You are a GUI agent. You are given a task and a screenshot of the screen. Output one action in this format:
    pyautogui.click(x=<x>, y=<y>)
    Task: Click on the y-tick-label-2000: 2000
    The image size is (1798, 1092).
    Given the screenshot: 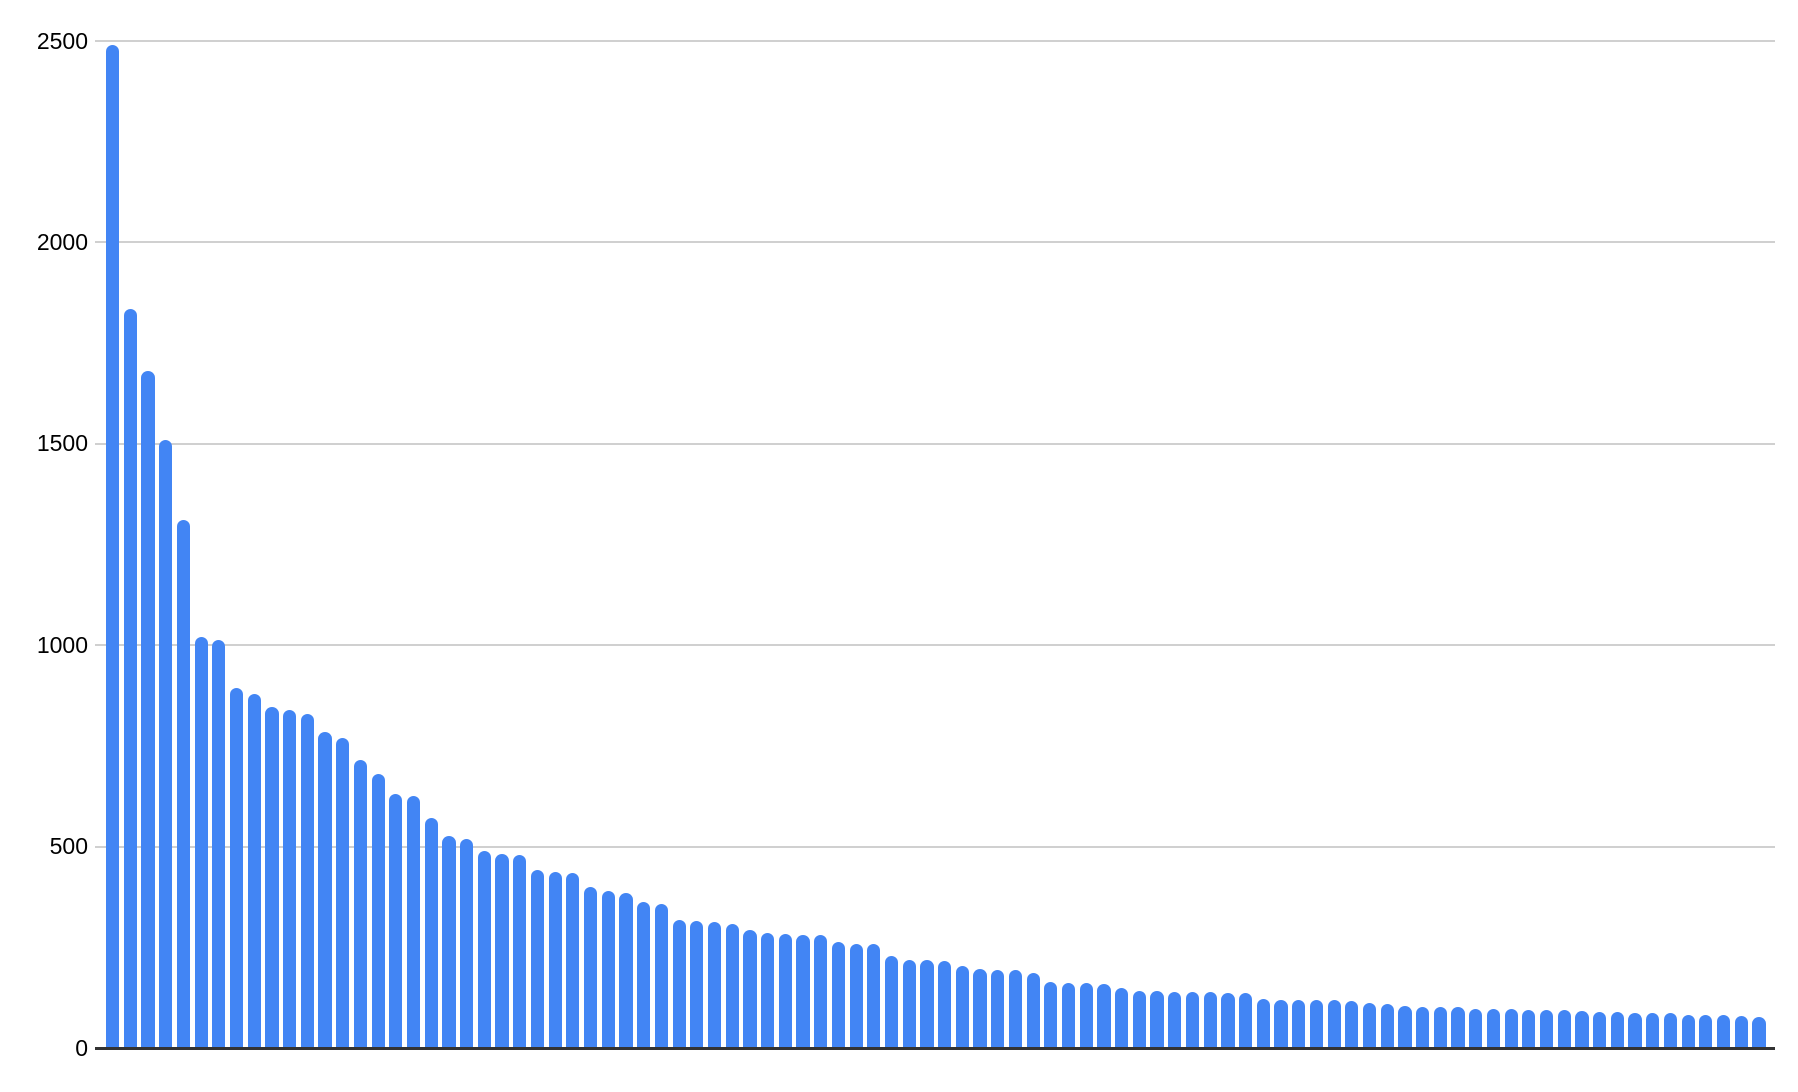 What is the action you would take?
    pyautogui.click(x=62, y=241)
    